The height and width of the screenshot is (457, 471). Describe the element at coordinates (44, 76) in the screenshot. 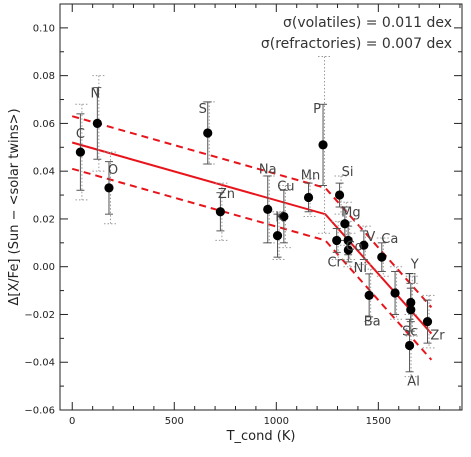

I see `y-tick-label: 0.08` at that location.